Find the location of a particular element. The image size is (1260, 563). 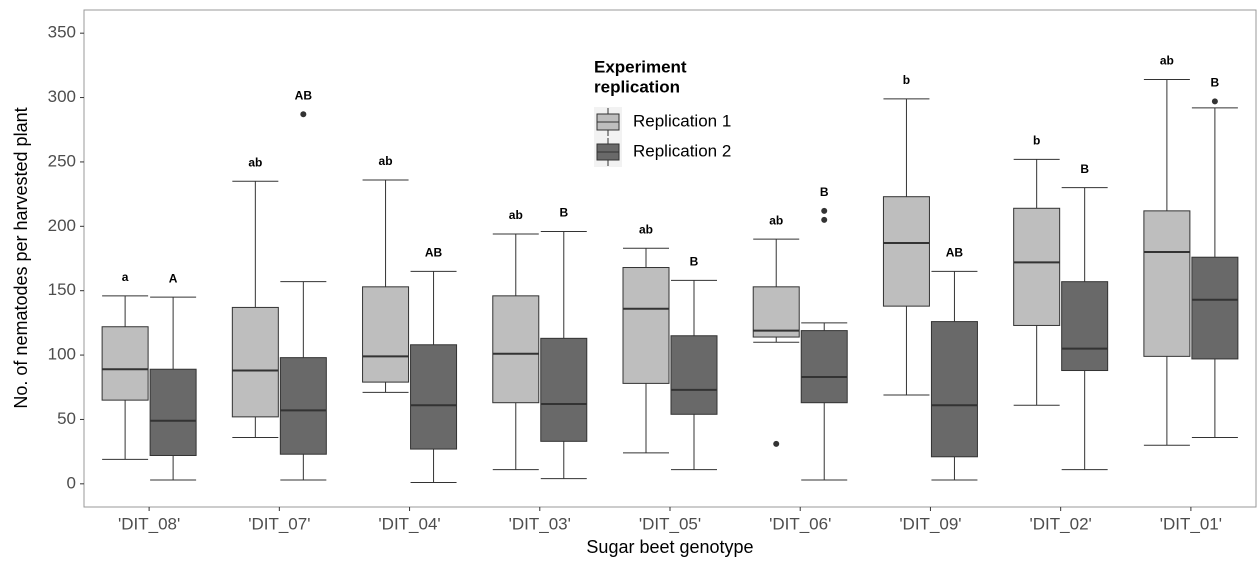

x-tick-label: 'DIT_08' is located at coordinates (149, 523).